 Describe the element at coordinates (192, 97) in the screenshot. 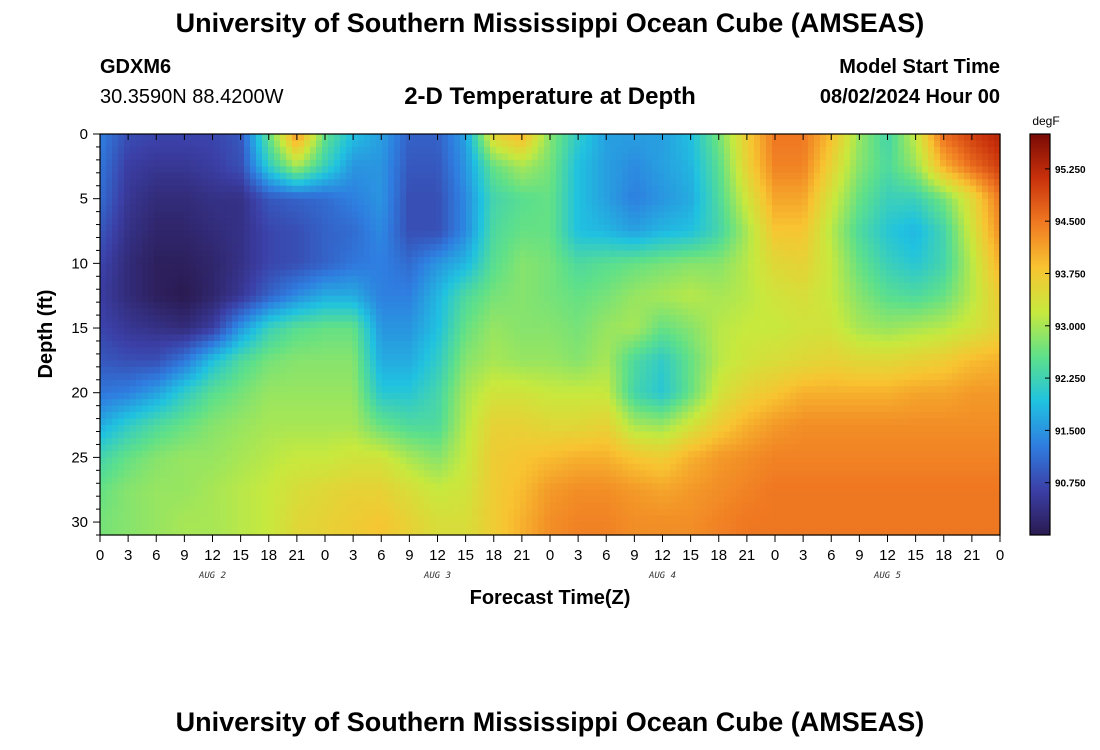

I see `station-coordinates: 30.3590N 88.4200W` at that location.